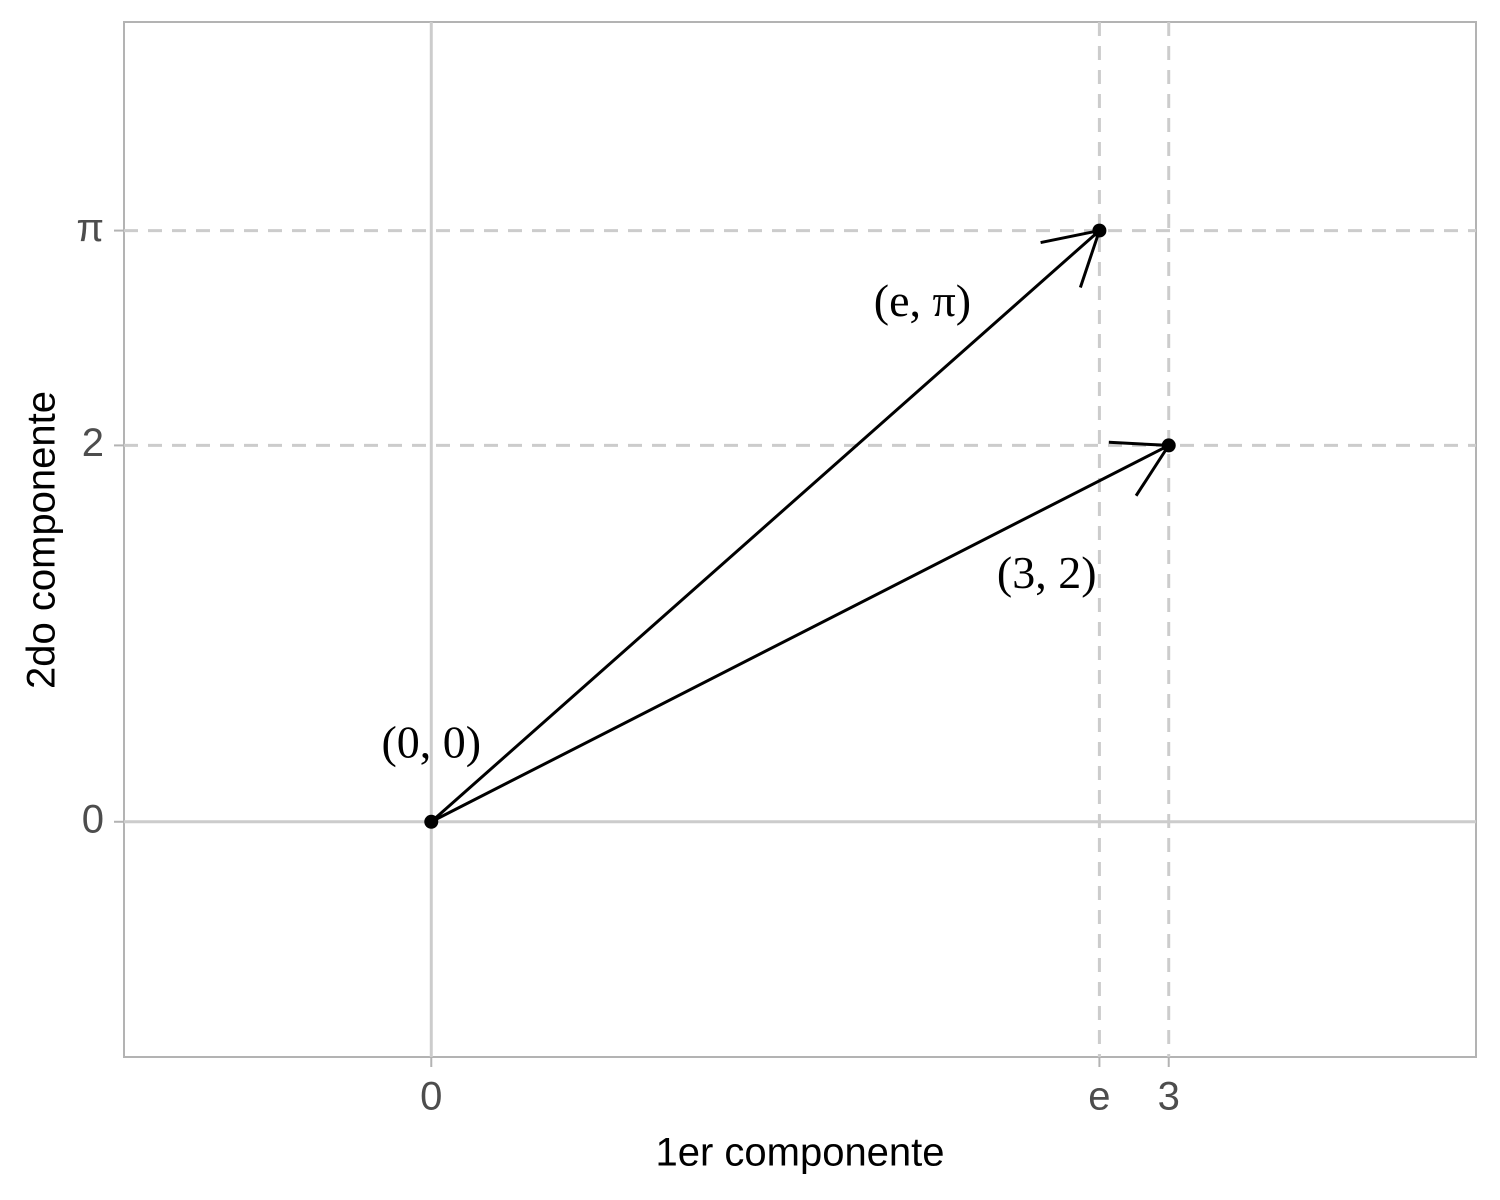 Image resolution: width=1500 pixels, height=1200 pixels. I want to click on y-tick-label: 2, so click(93, 443).